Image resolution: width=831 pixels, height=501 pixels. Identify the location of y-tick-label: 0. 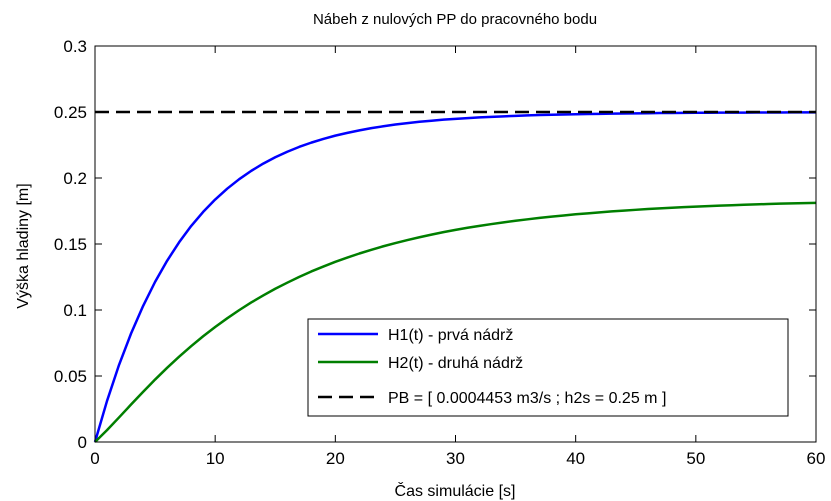
(82, 442).